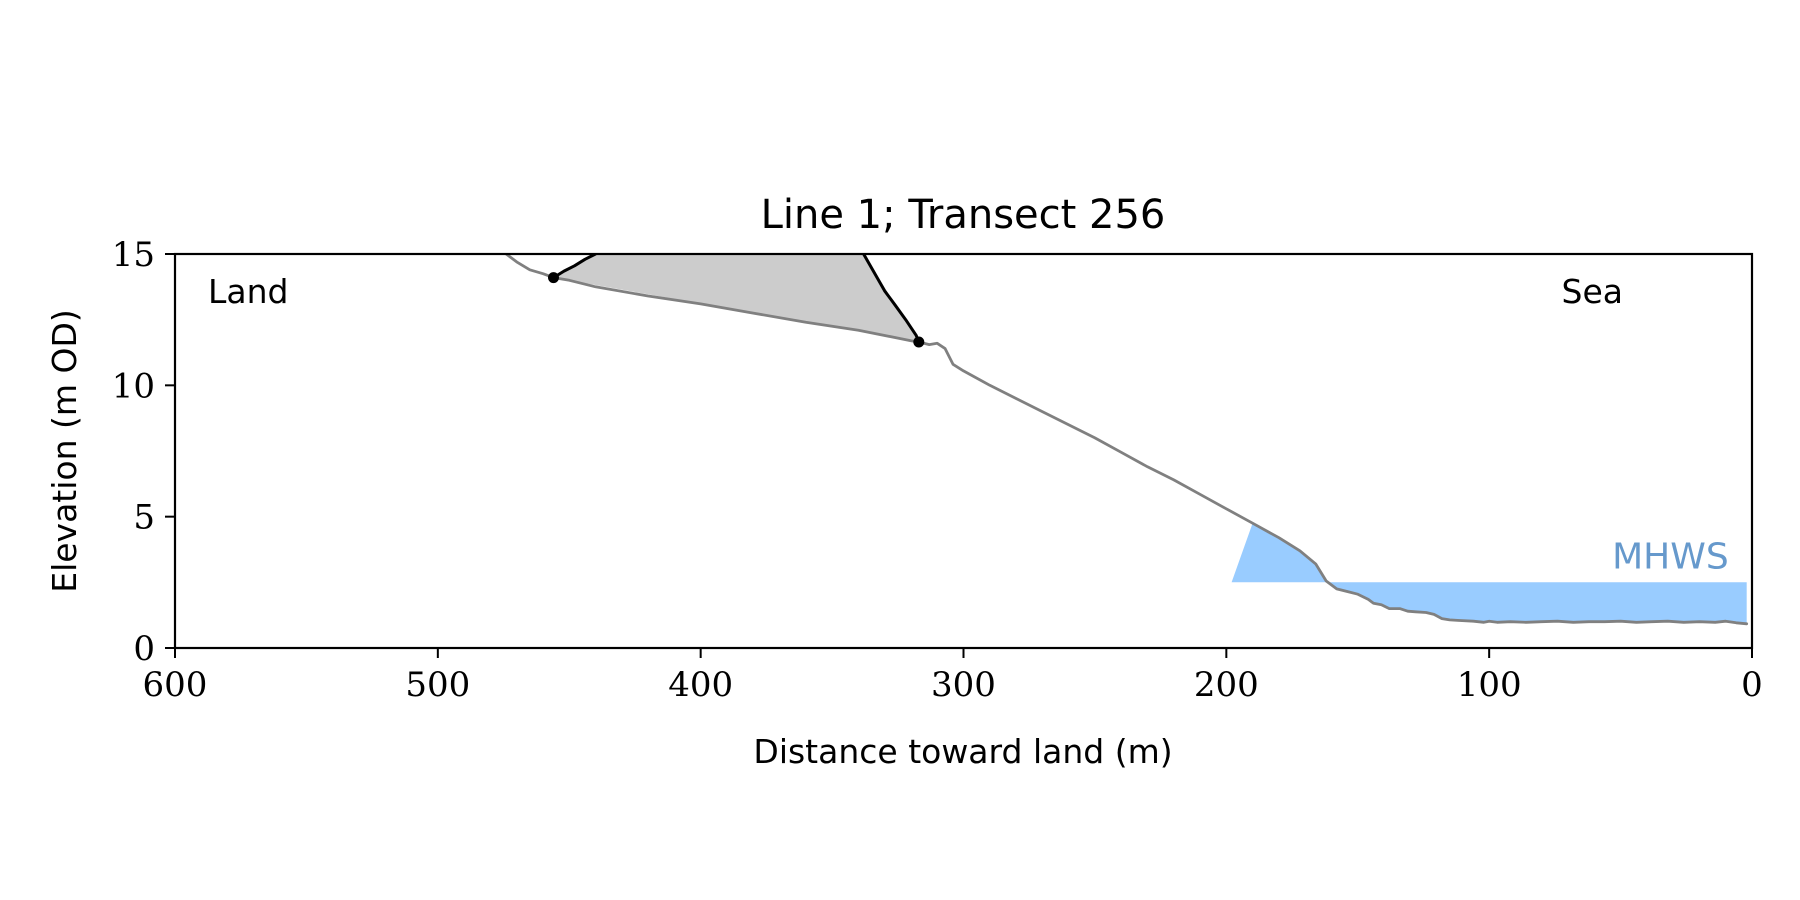  Describe the element at coordinates (144, 649) in the screenshot. I see `y-tick-label: 0` at that location.